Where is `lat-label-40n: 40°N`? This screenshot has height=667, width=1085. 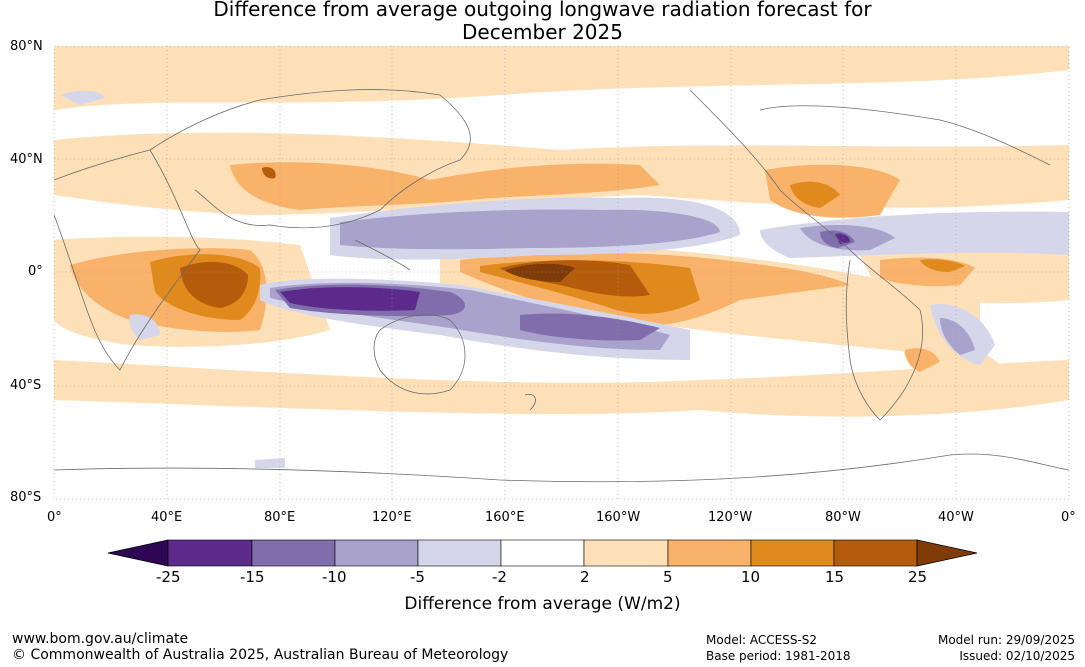
lat-label-40n: 40°N is located at coordinates (26, 159).